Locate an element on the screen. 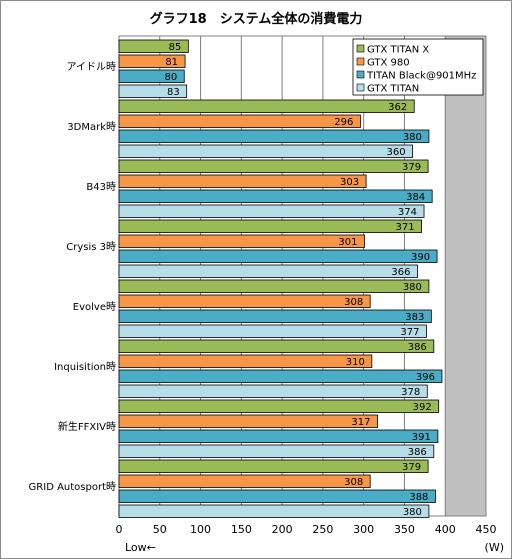  x-tick-label-200: 200 is located at coordinates (282, 529).